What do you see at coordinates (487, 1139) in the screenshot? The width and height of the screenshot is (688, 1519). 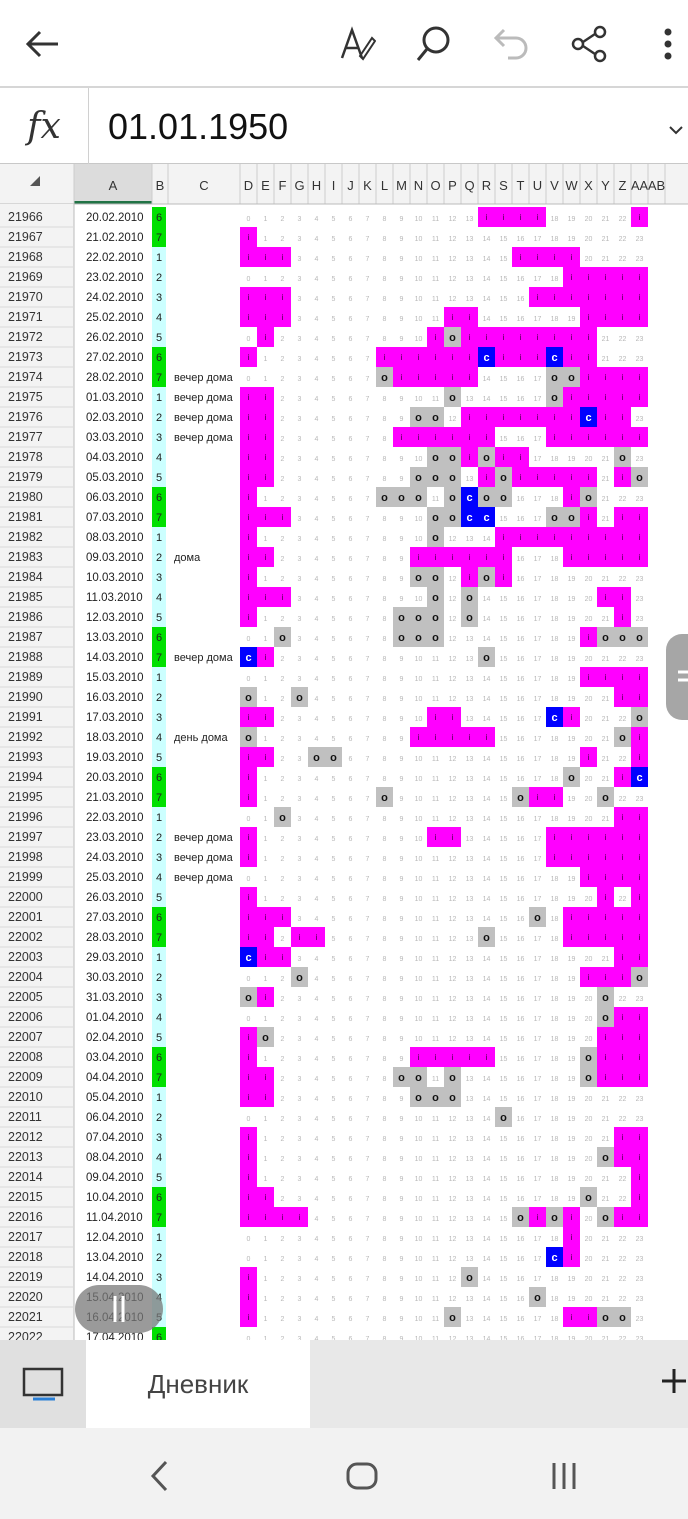 I see `hour-number: 14` at bounding box center [487, 1139].